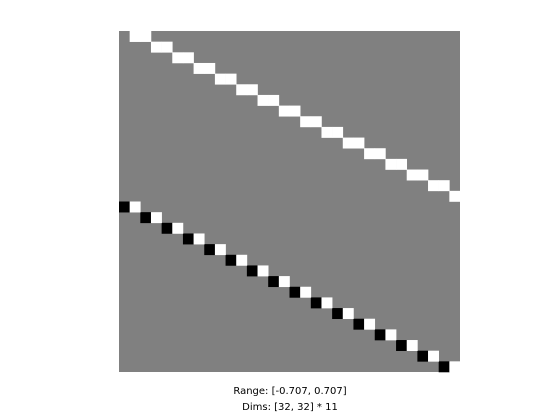  What do you see at coordinates (290, 391) in the screenshot?
I see `range-caption: Range: [-0.707, 0.707]` at bounding box center [290, 391].